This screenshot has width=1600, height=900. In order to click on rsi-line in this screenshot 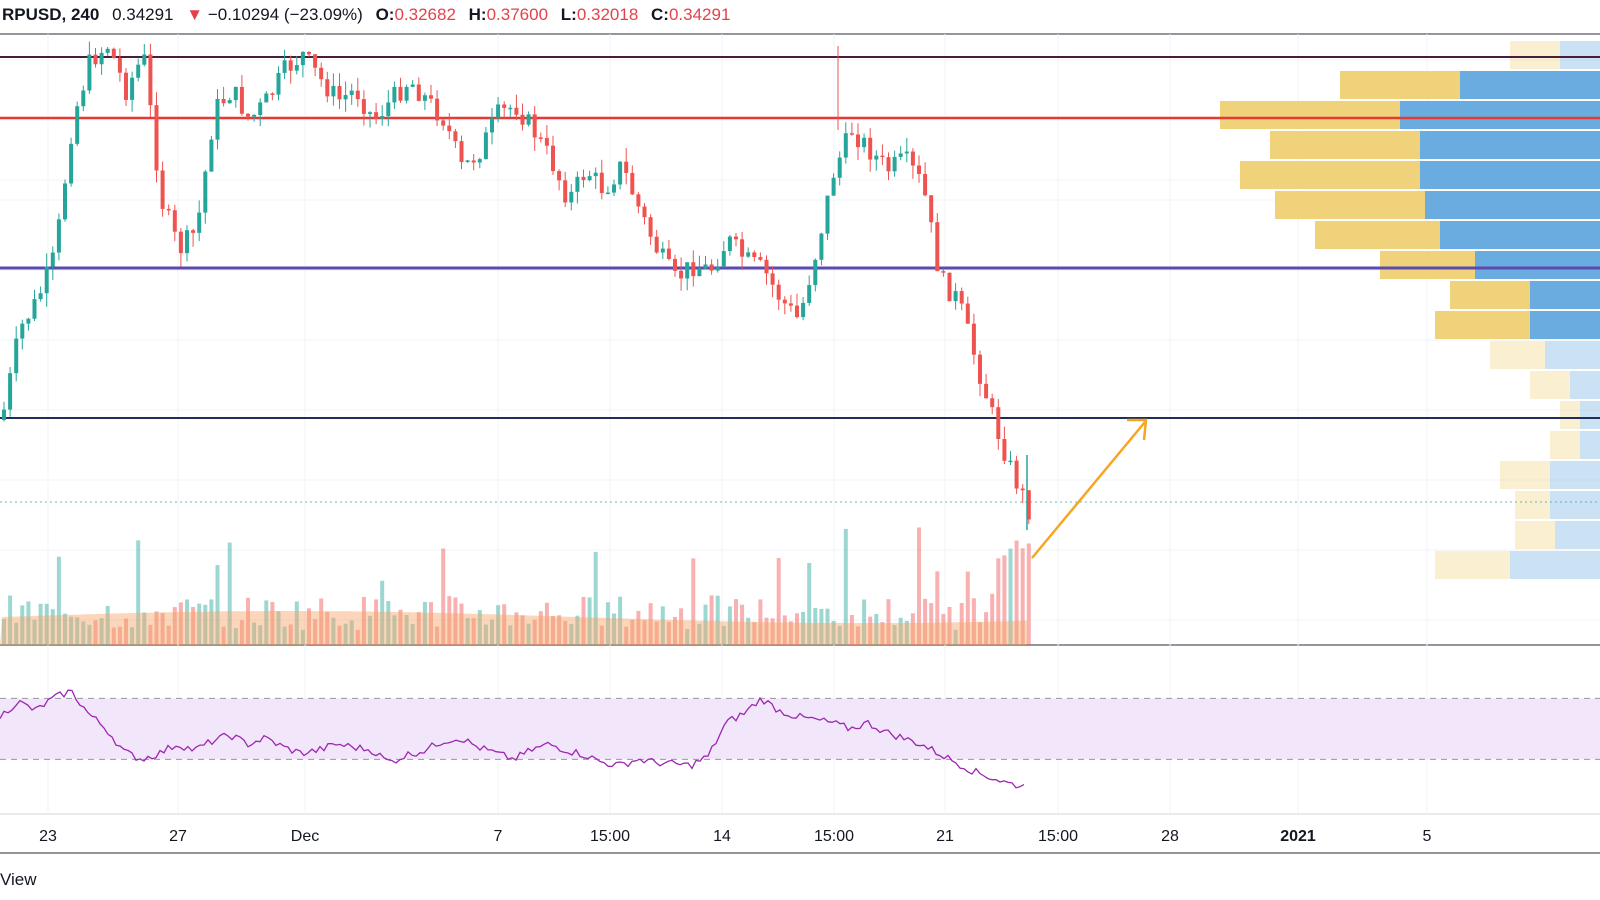, I will do `click(512, 739)`.